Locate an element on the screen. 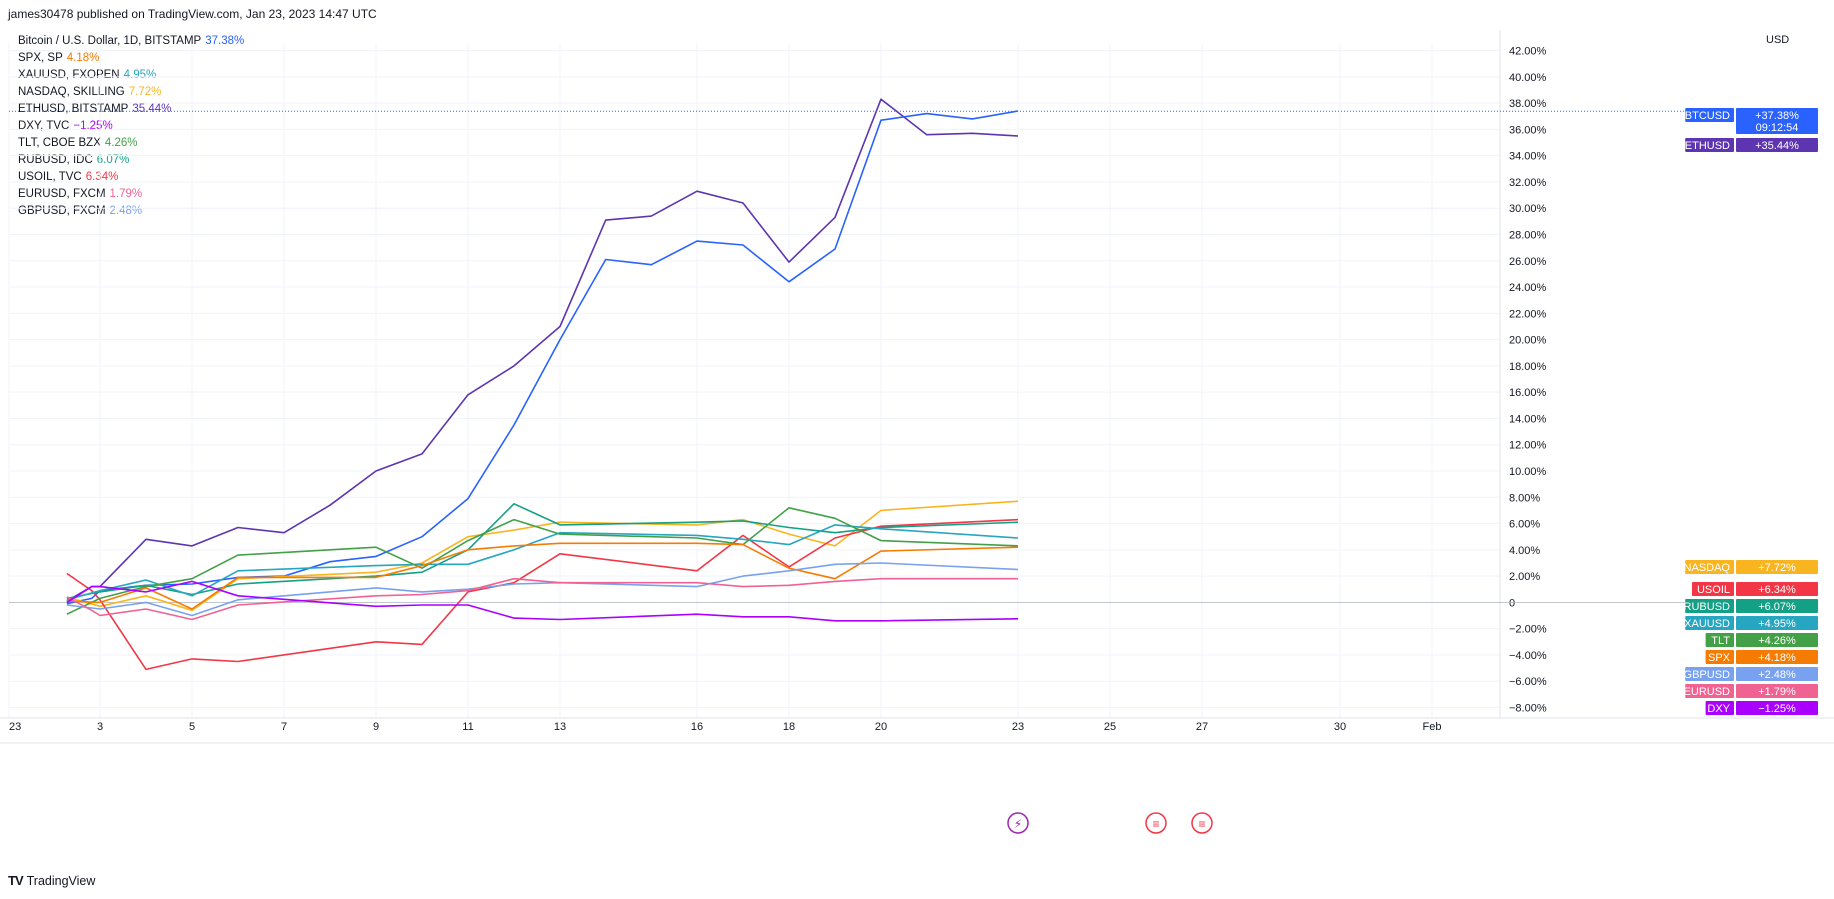 The image size is (1834, 899). price-badge-nasdaq is located at coordinates (1777, 567).